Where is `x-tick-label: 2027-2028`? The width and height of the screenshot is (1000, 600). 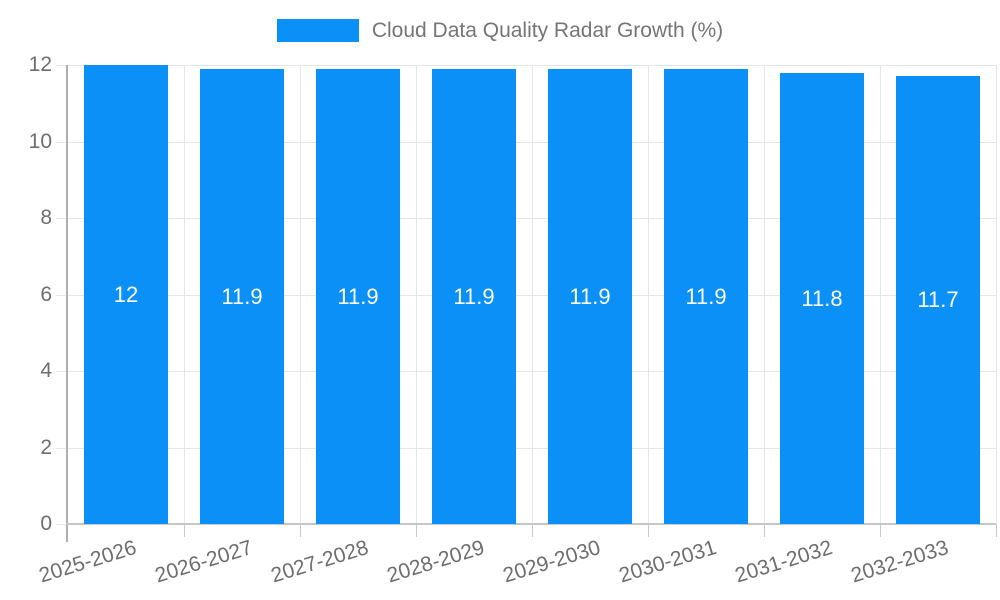 x-tick-label: 2027-2028 is located at coordinates (319, 562).